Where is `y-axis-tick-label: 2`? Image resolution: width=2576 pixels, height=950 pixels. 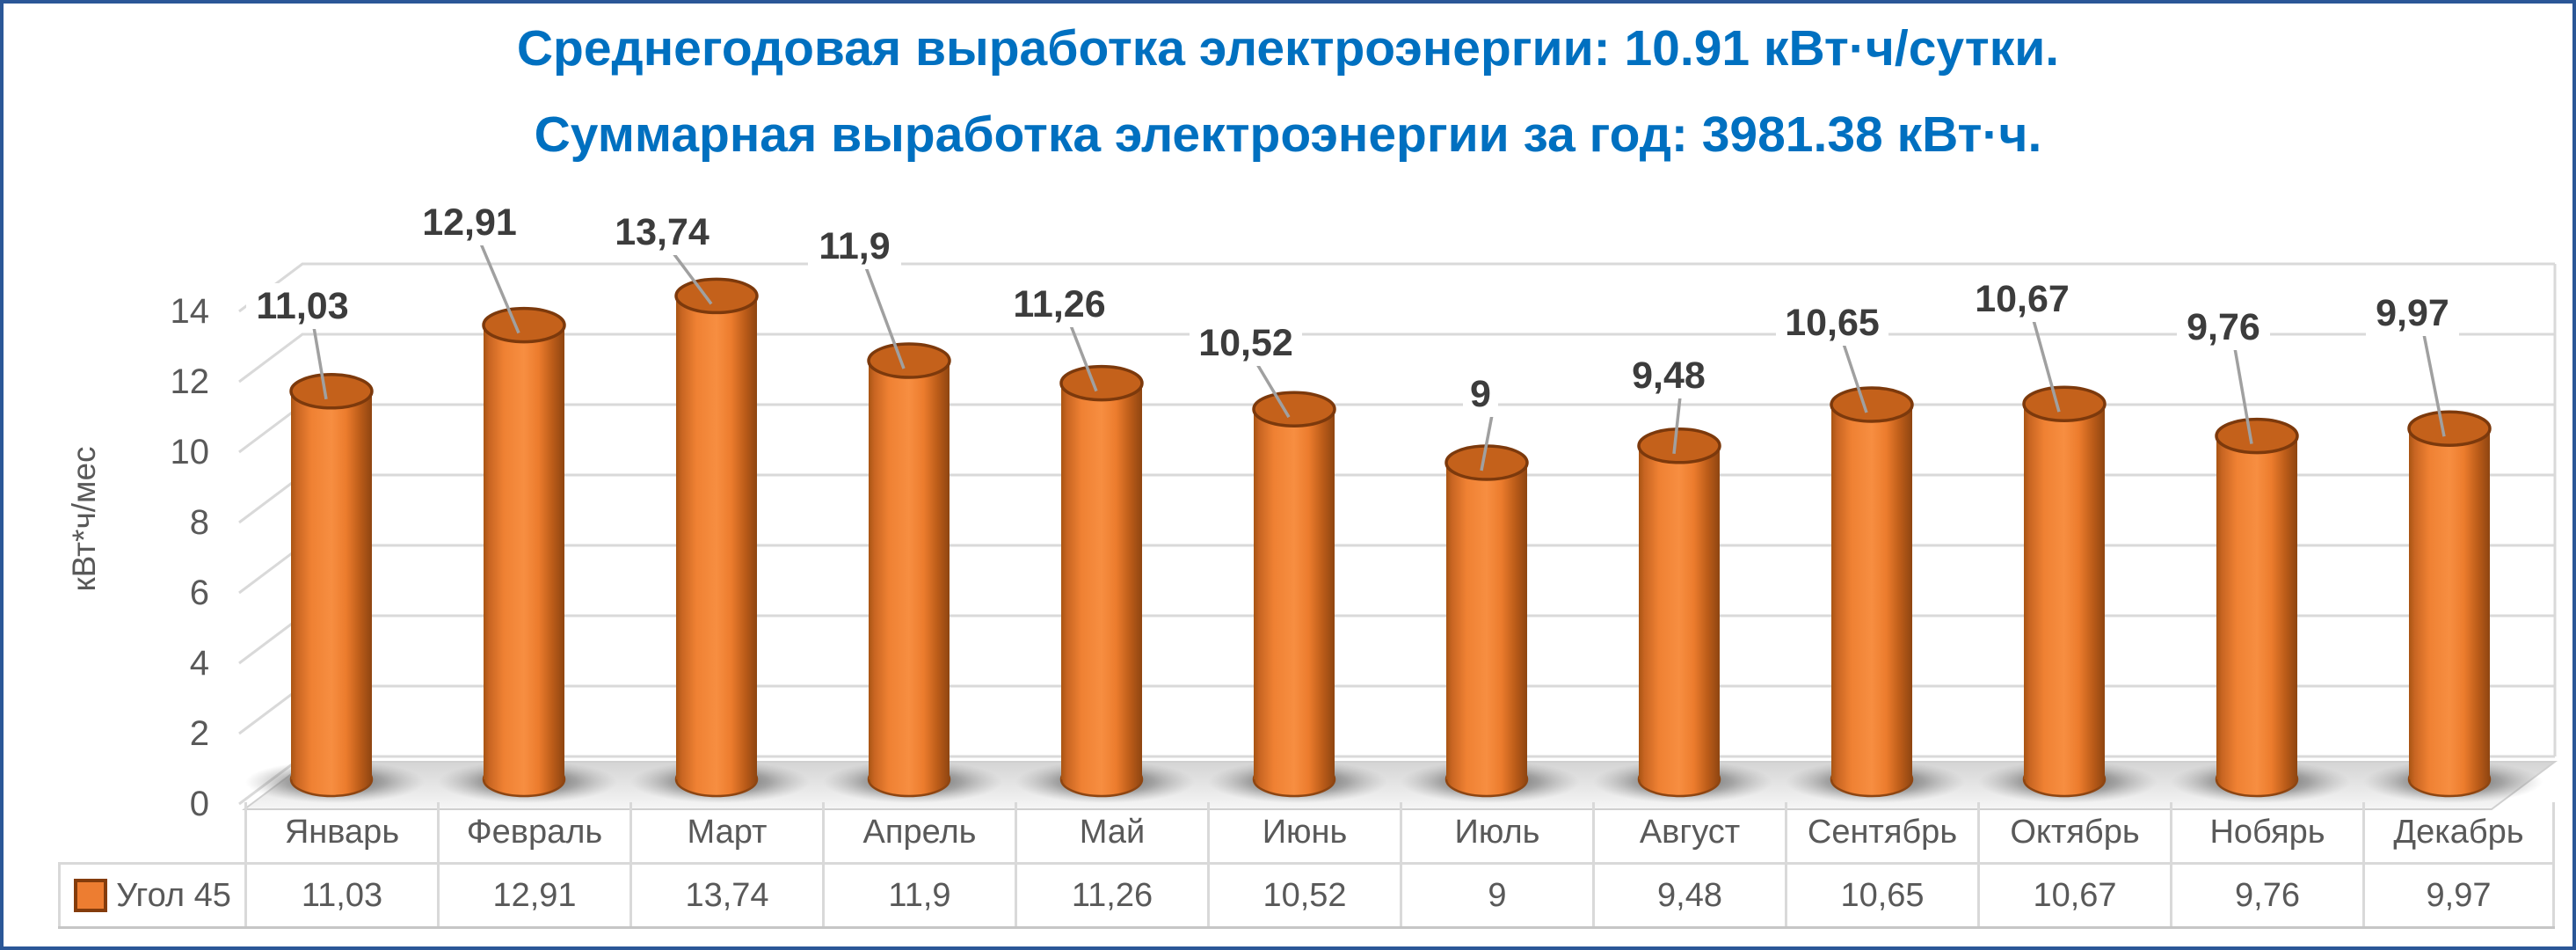 y-axis-tick-label: 2 is located at coordinates (199, 733).